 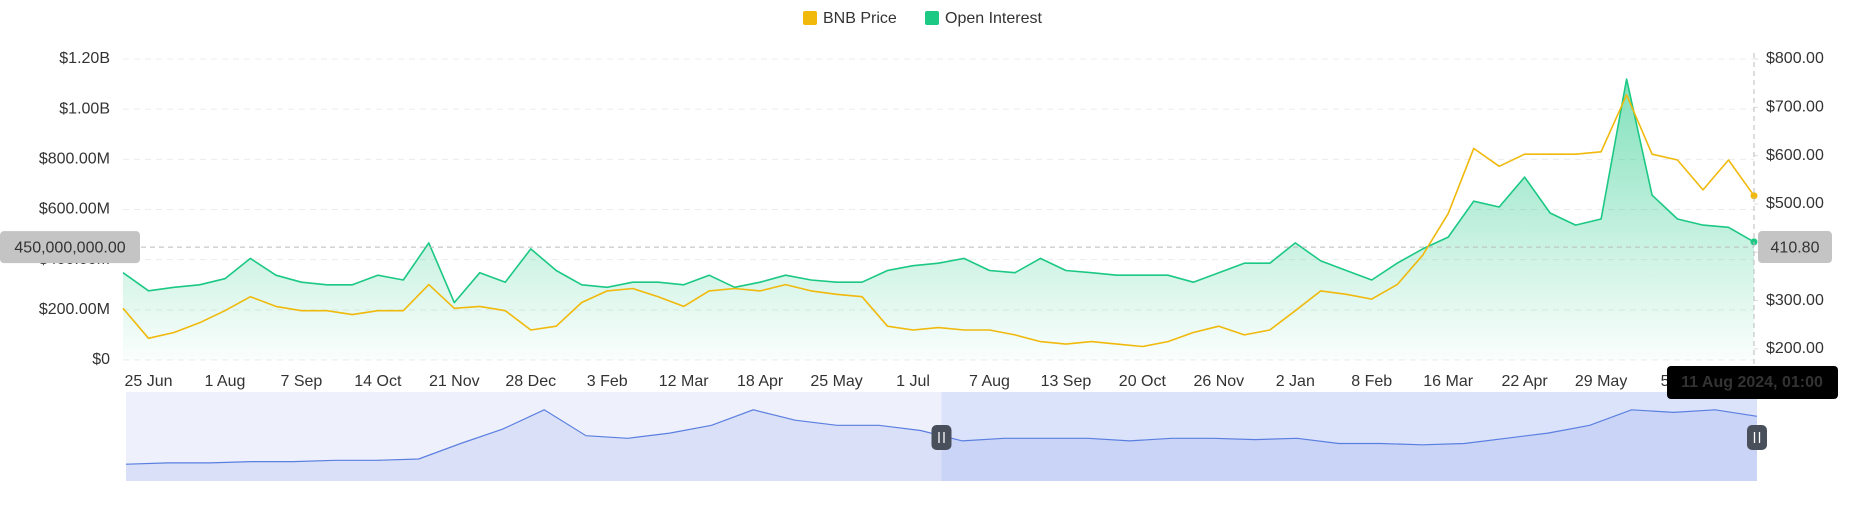 What do you see at coordinates (607, 381) in the screenshot?
I see `x-tick-label: 3 Feb` at bounding box center [607, 381].